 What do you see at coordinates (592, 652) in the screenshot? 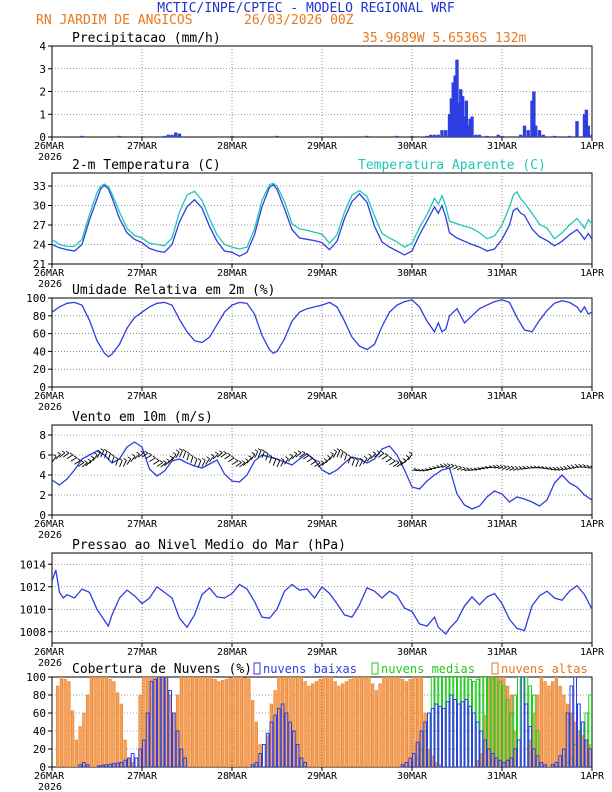
I see `pressure-xtick-label: 1APR` at bounding box center [592, 652].